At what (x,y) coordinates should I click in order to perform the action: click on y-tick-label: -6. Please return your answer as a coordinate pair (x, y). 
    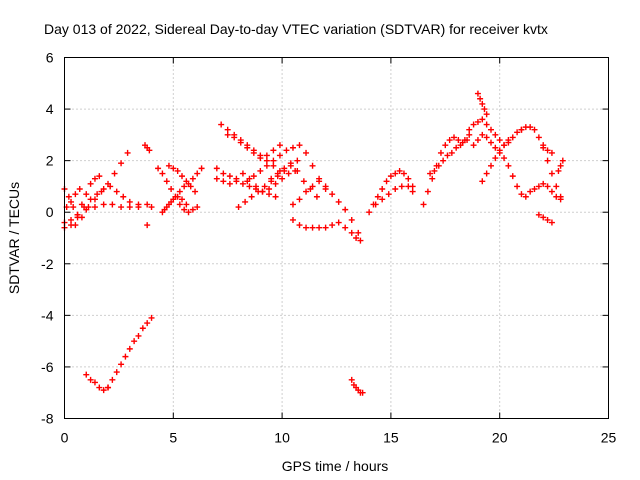
    Looking at the image, I should click on (47, 367).